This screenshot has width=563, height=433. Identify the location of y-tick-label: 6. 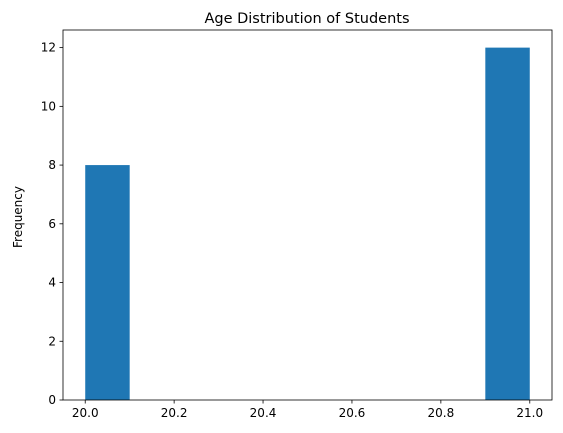
(52, 224).